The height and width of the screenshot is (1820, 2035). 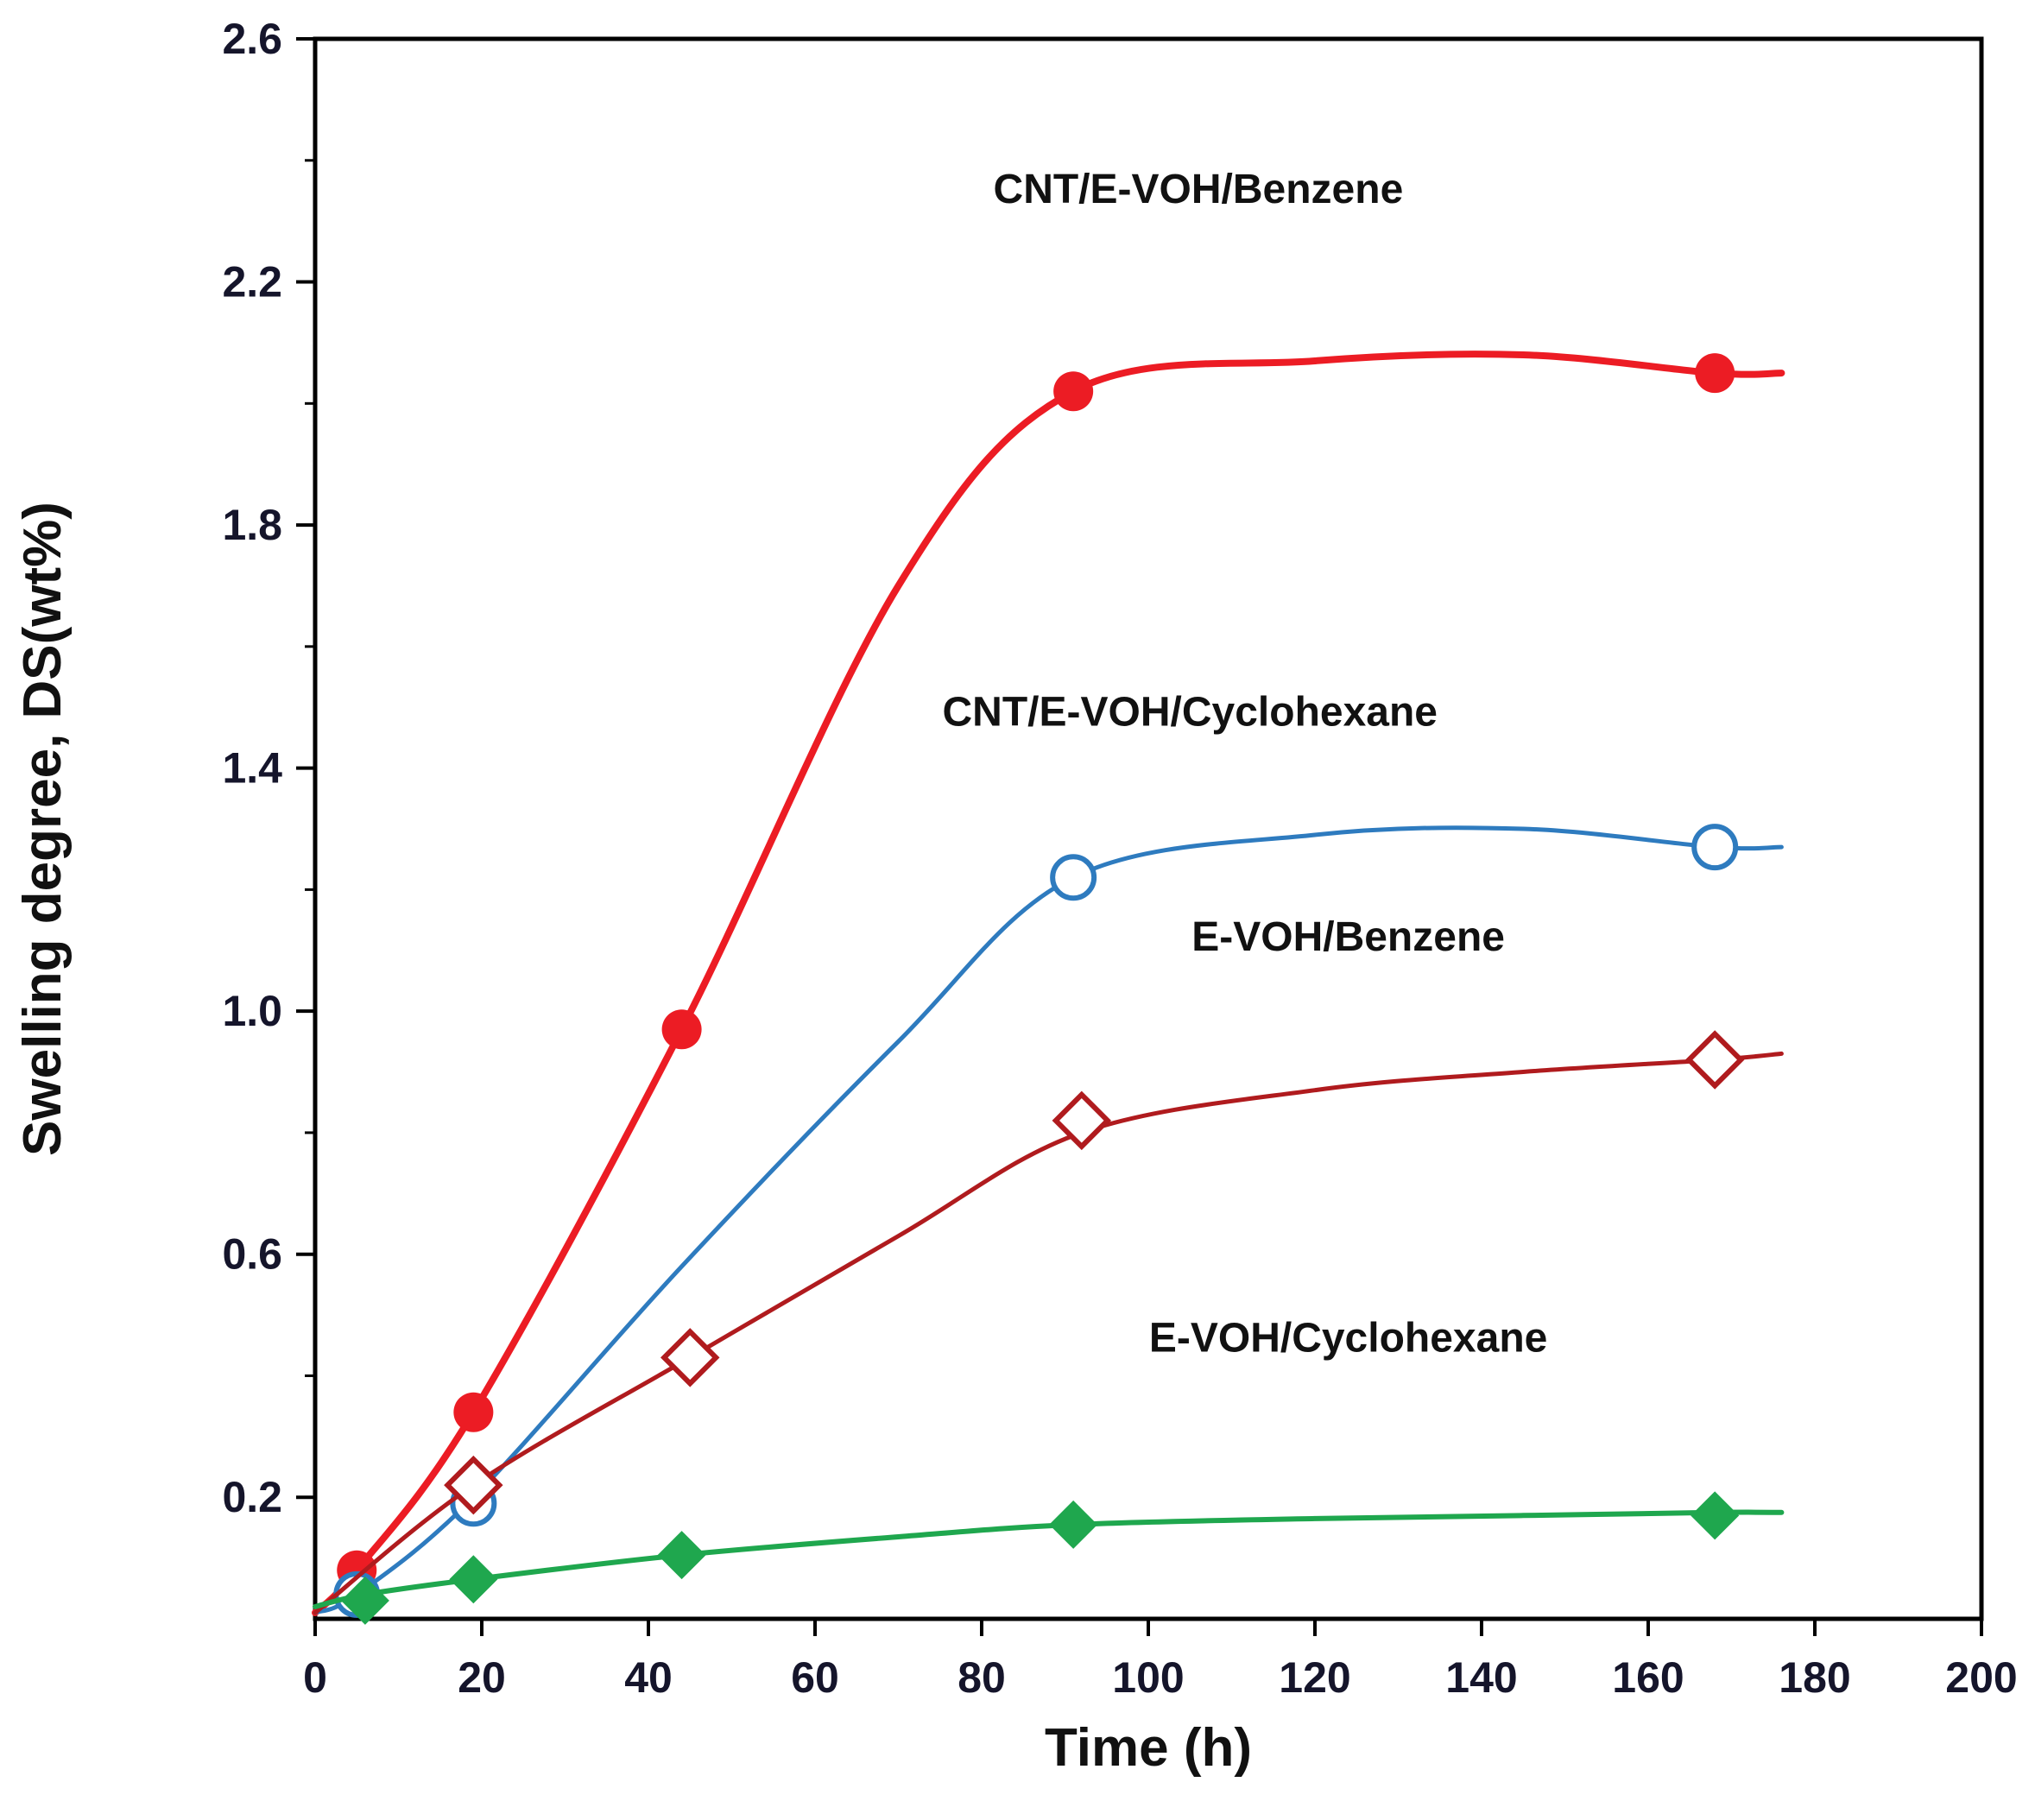 What do you see at coordinates (252, 769) in the screenshot?
I see `y-tick-label: 1.4` at bounding box center [252, 769].